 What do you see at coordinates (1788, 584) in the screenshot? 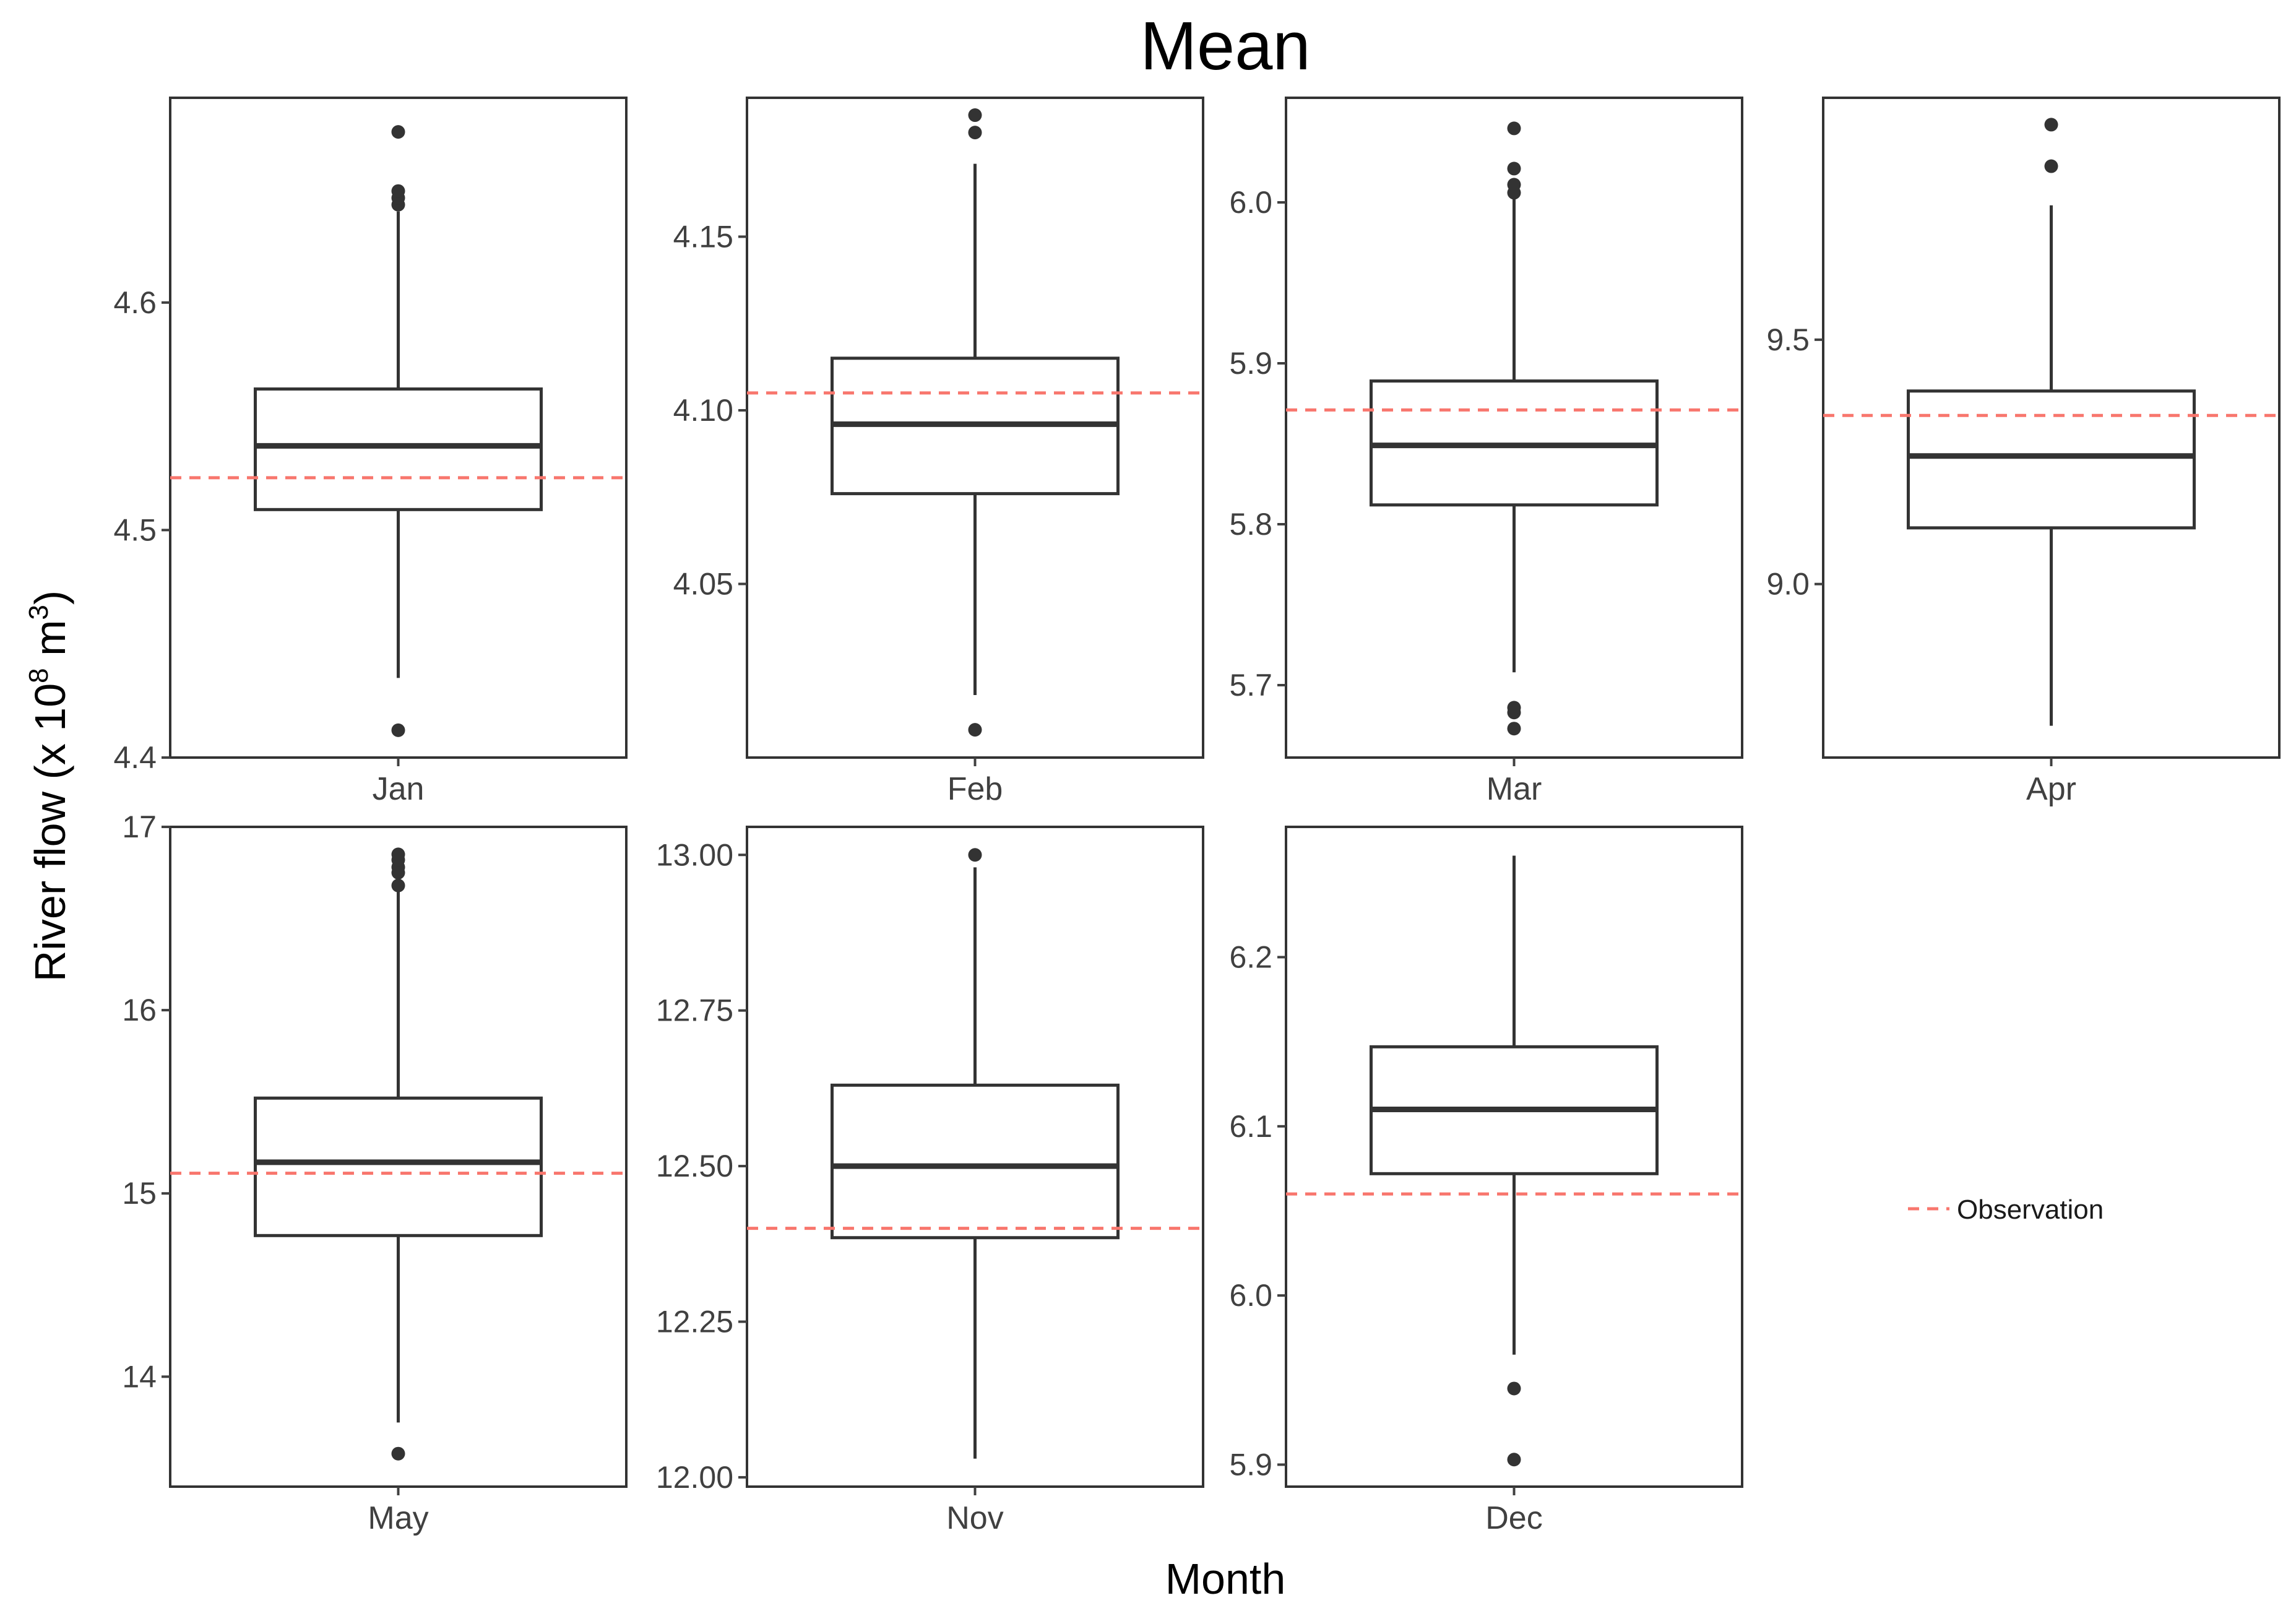
I see `y-tick-label: 9.0` at bounding box center [1788, 584].